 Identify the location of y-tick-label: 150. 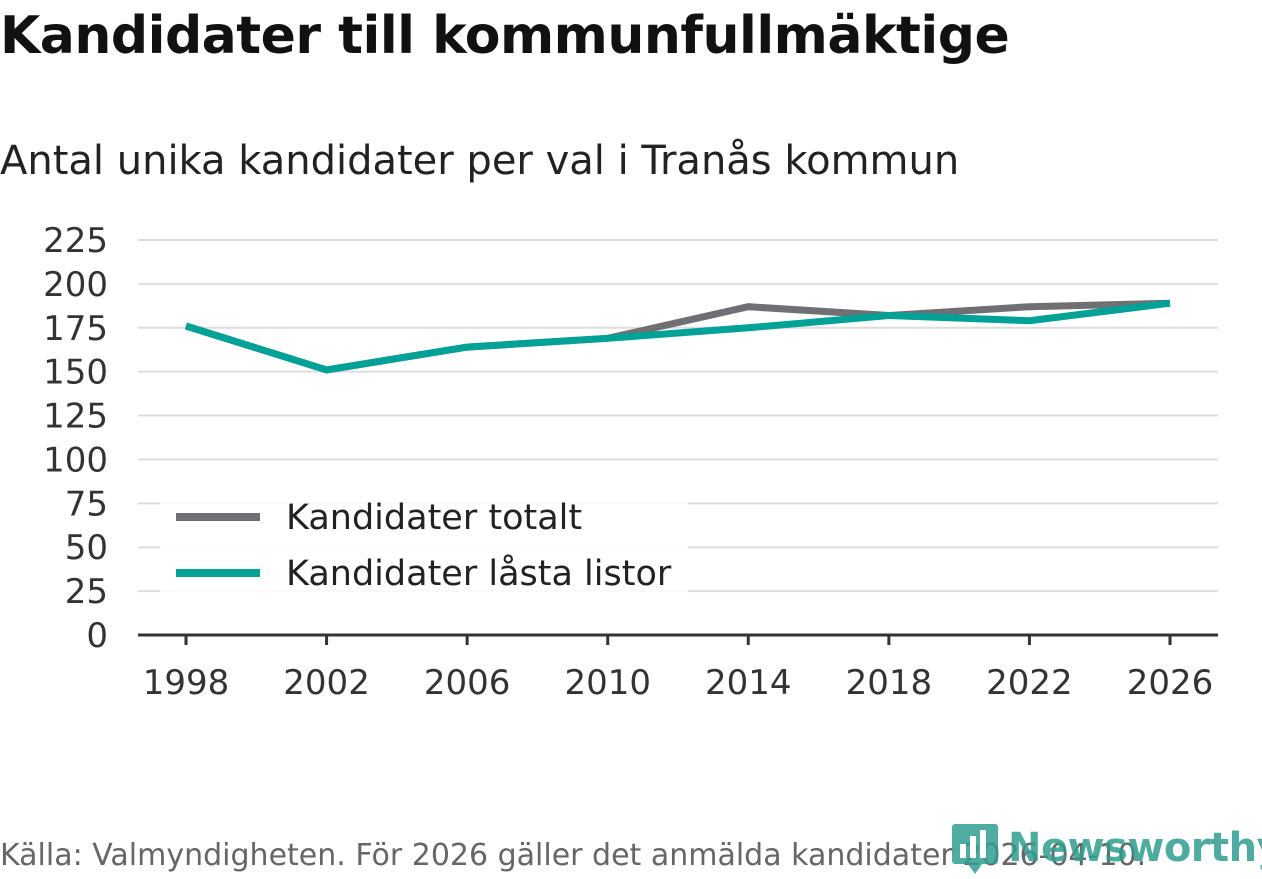
(75, 373).